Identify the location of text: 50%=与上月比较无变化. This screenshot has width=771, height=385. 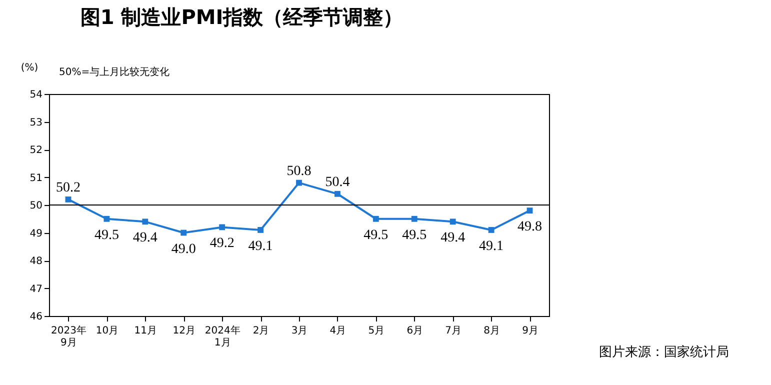
(114, 72).